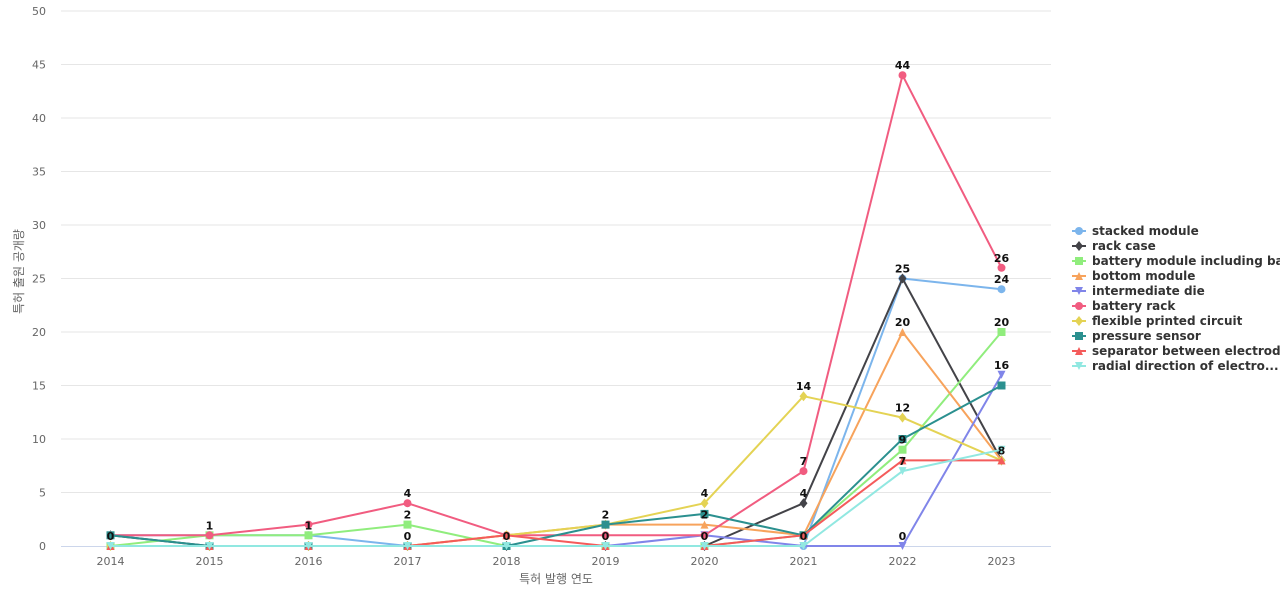  What do you see at coordinates (39, 386) in the screenshot?
I see `y-tick-label: 15` at bounding box center [39, 386].